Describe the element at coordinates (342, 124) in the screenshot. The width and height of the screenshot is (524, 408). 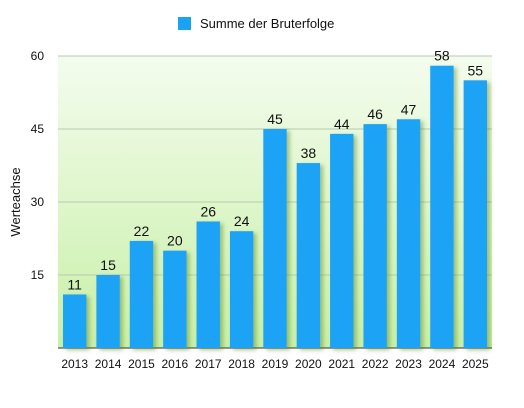
I see `data-label: 44` at that location.